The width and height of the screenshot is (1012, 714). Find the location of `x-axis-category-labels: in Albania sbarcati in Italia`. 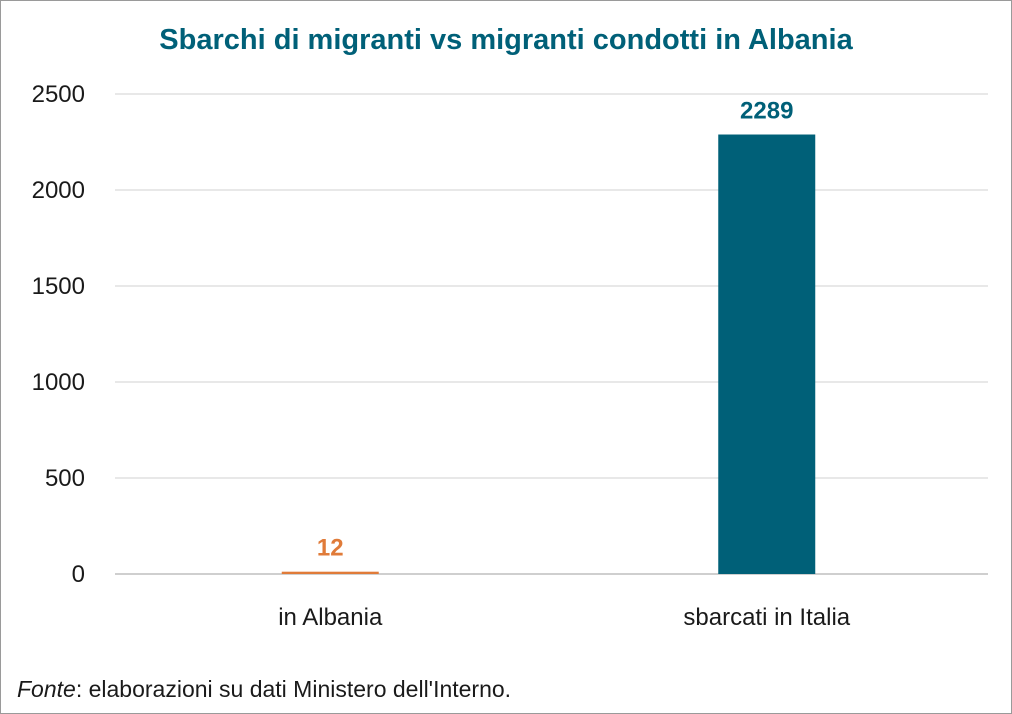

x-axis-category-labels: in Albania sbarcati in Italia is located at coordinates (564, 617).